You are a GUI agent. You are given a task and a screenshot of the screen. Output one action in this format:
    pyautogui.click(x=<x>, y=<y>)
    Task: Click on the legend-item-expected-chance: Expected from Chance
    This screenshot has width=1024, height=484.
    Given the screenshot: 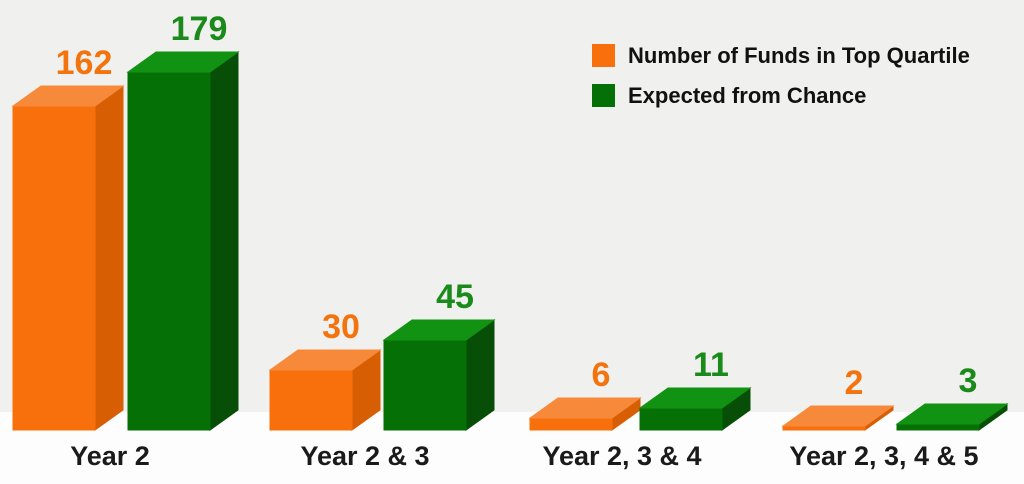 What is the action you would take?
    pyautogui.click(x=781, y=95)
    